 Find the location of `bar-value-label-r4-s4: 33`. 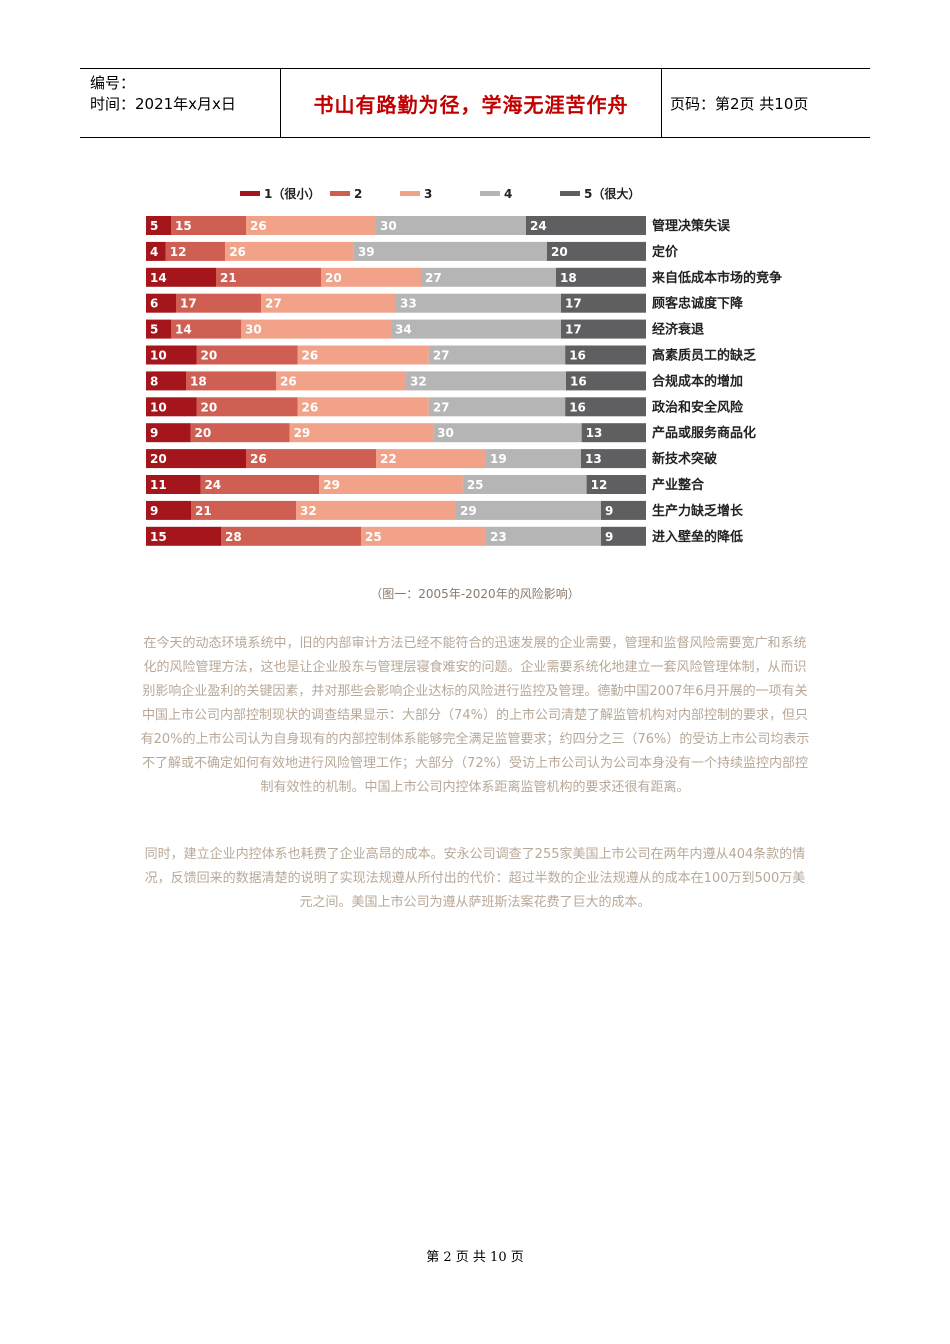

bar-value-label-r4-s4: 33 is located at coordinates (408, 304).